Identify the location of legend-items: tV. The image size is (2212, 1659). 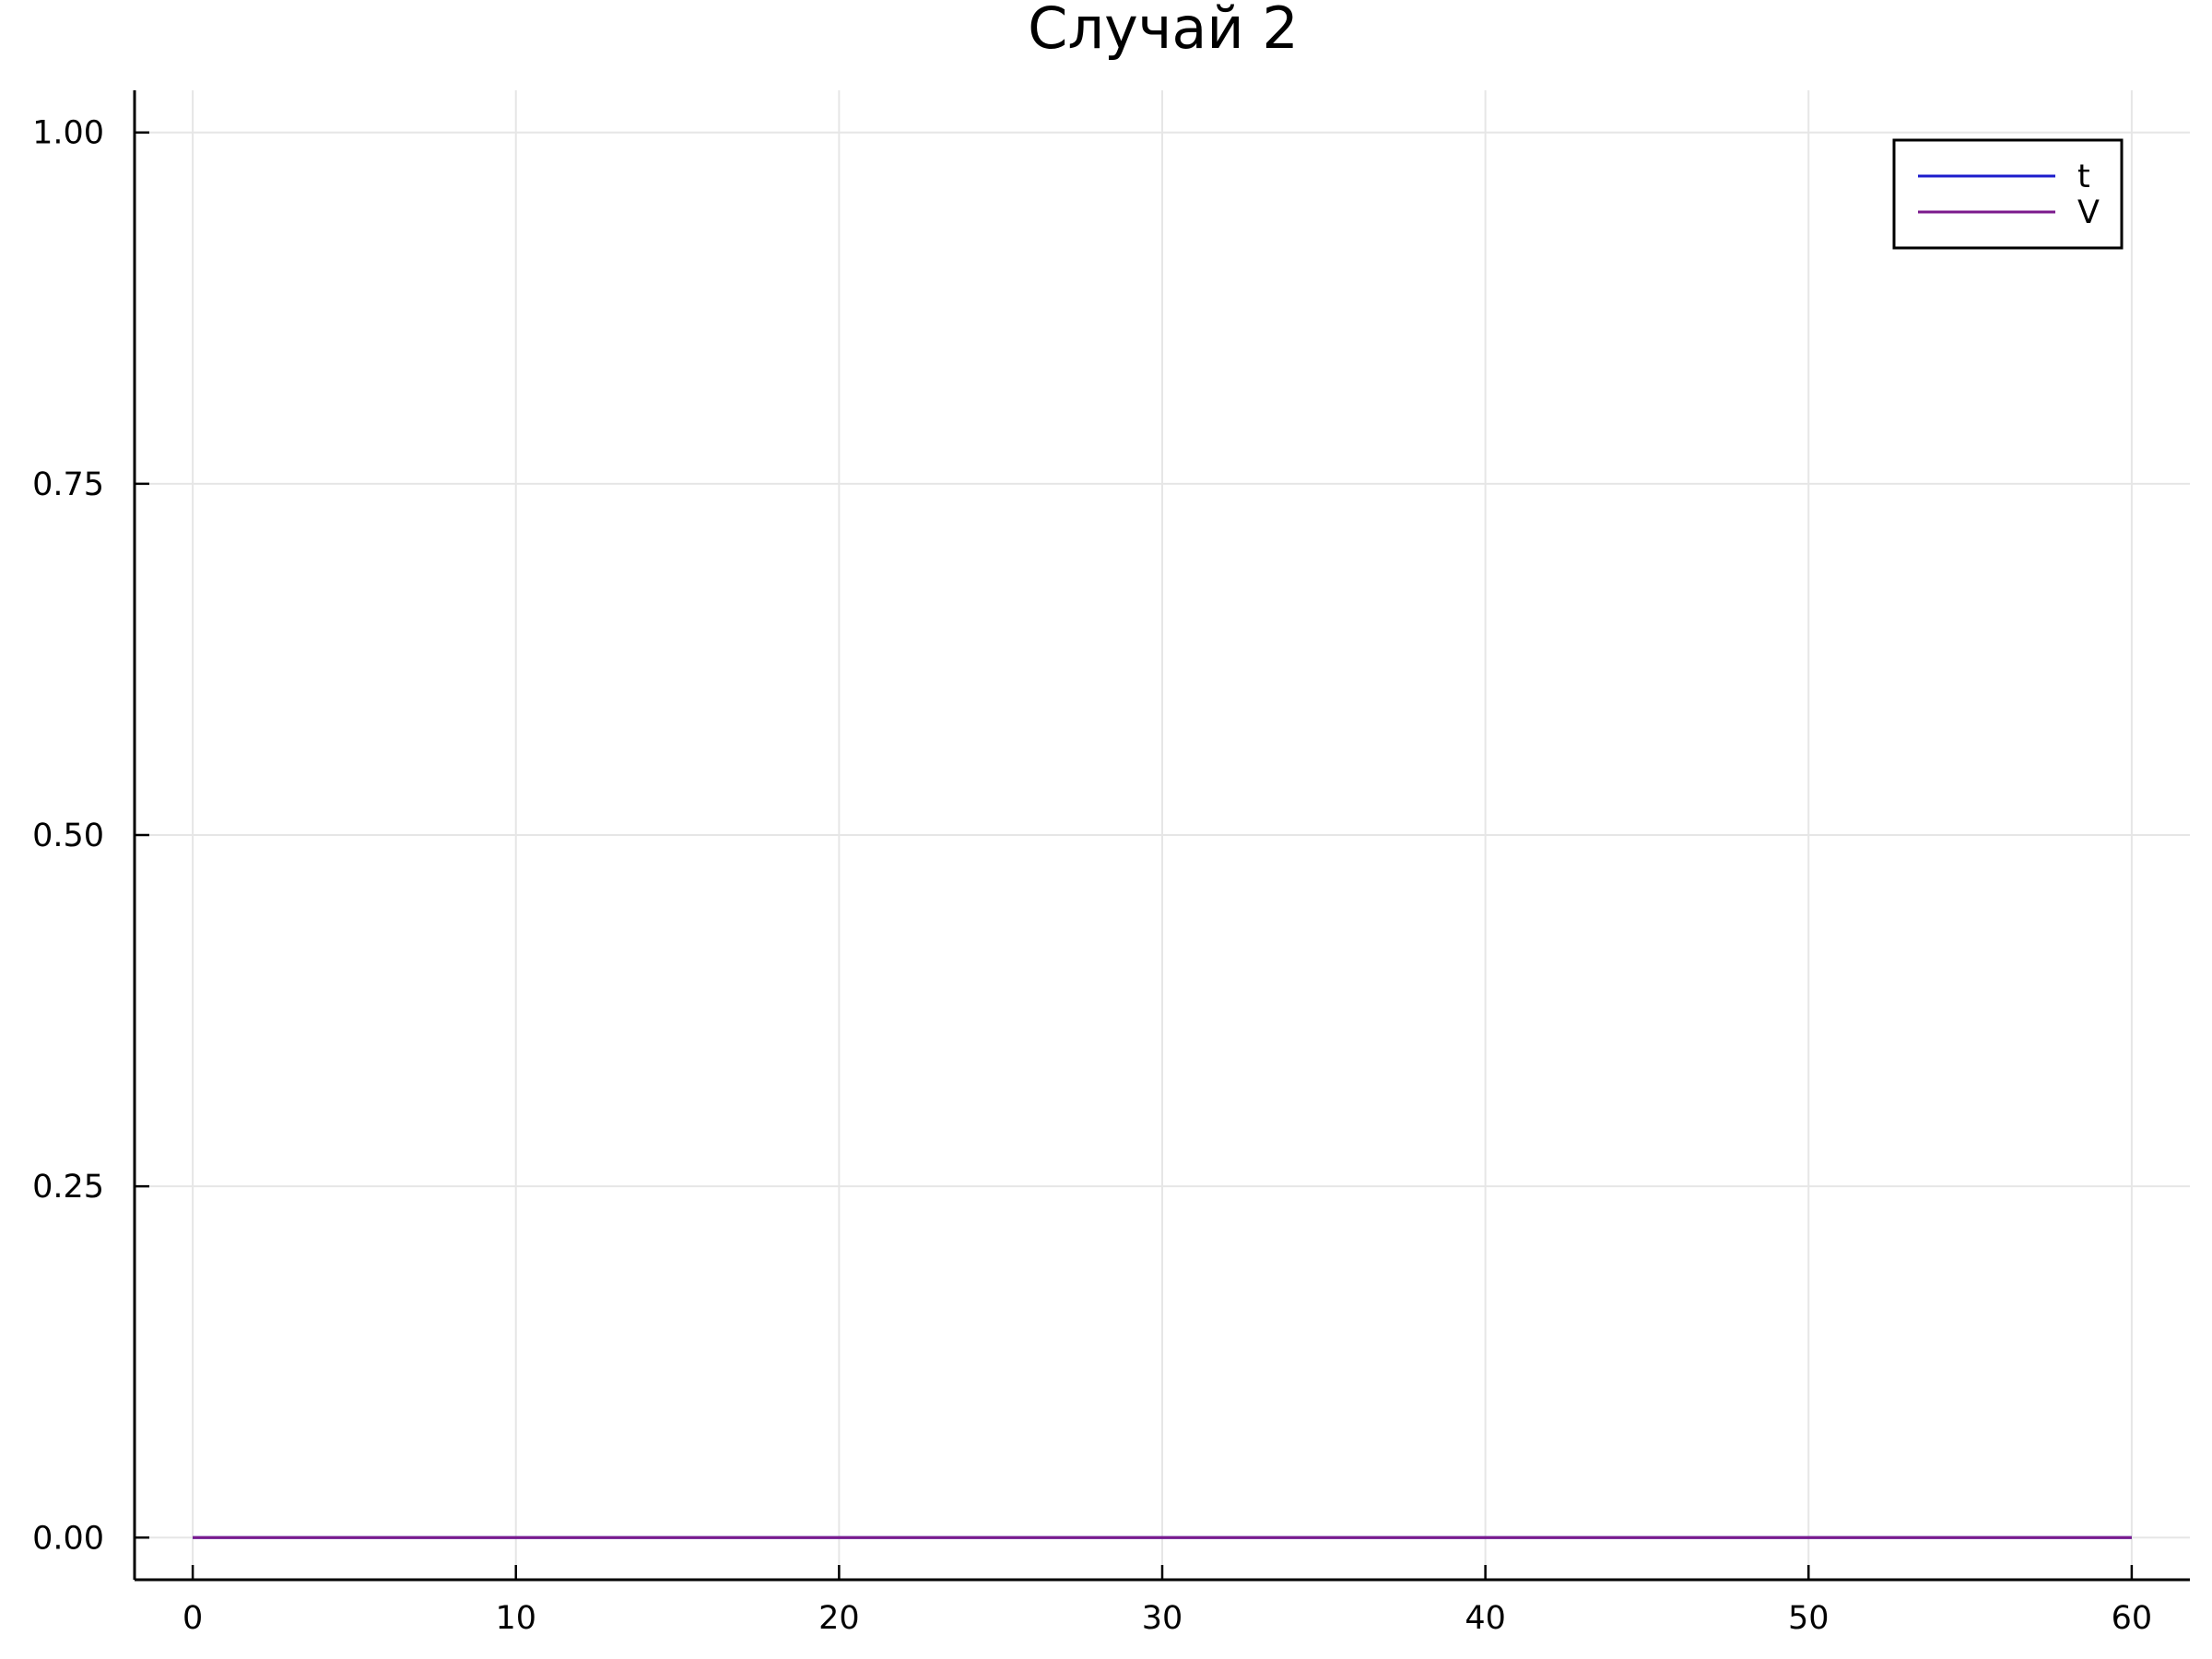
(2009, 195).